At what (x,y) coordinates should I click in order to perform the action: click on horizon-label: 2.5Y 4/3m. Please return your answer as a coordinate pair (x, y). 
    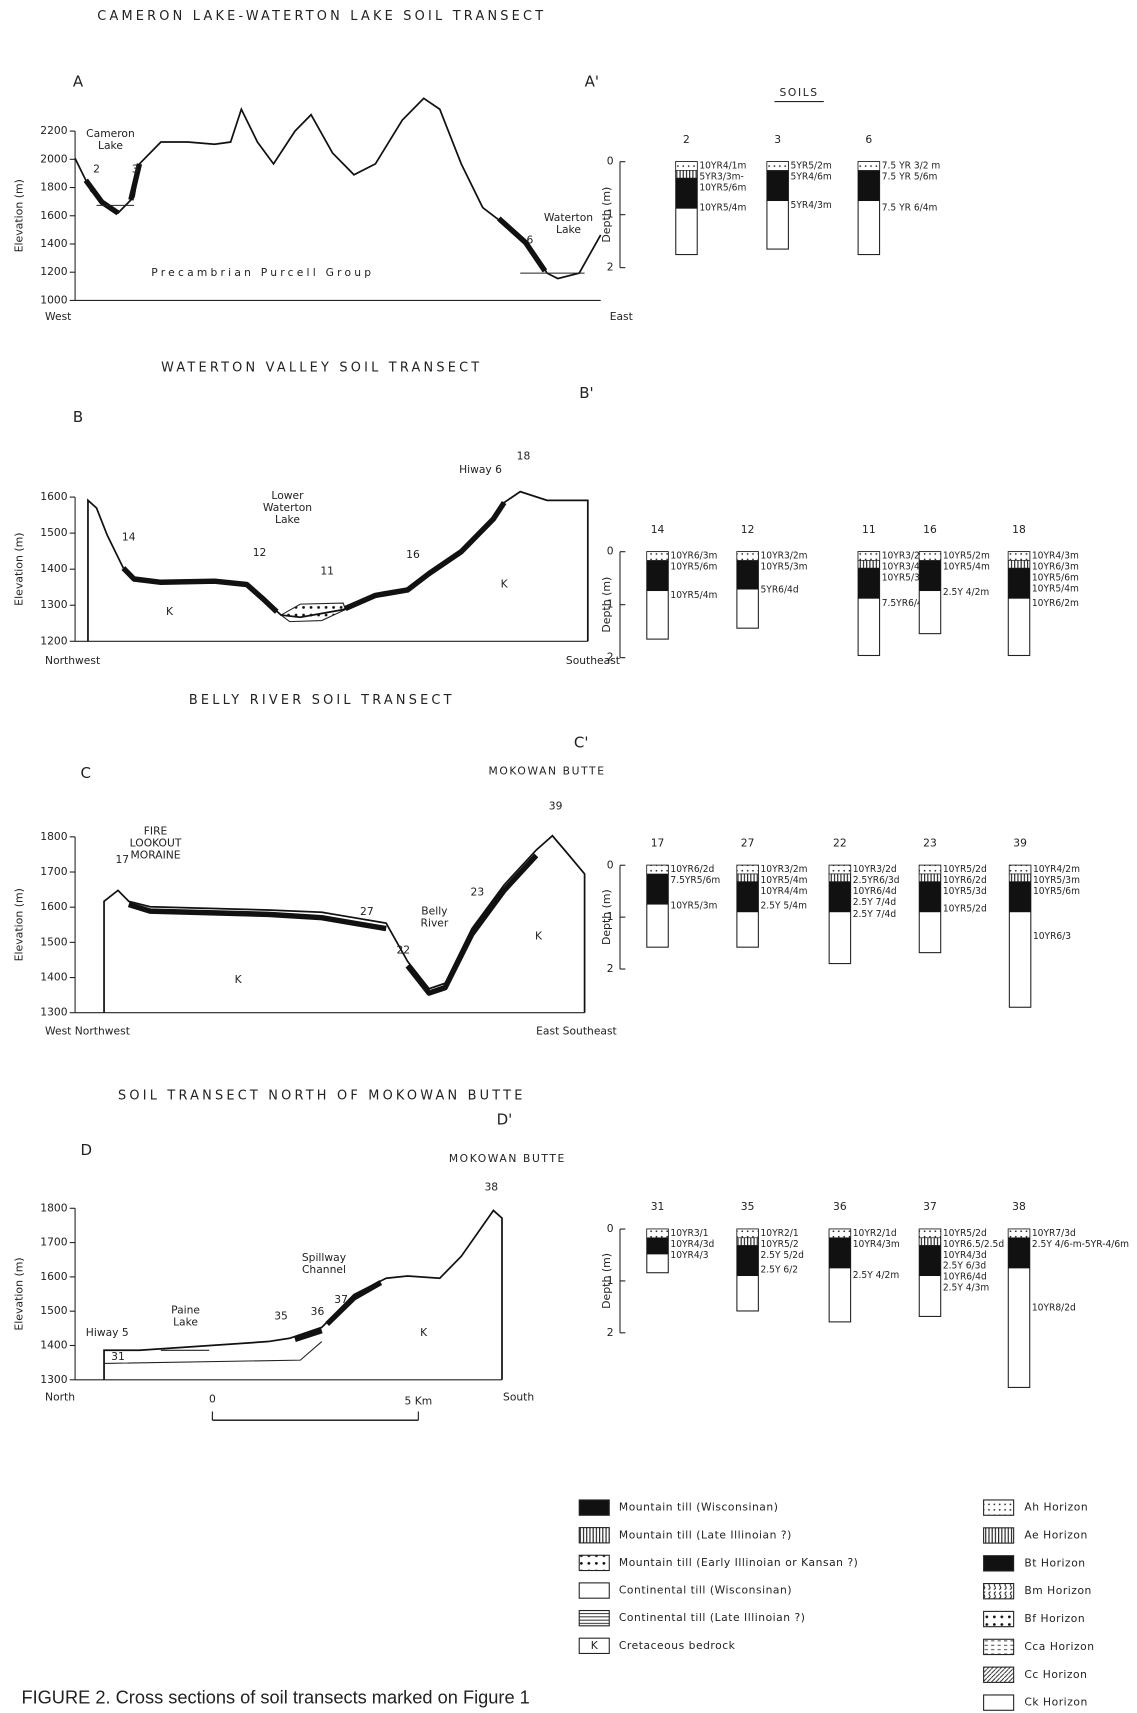
    Looking at the image, I should click on (966, 1287).